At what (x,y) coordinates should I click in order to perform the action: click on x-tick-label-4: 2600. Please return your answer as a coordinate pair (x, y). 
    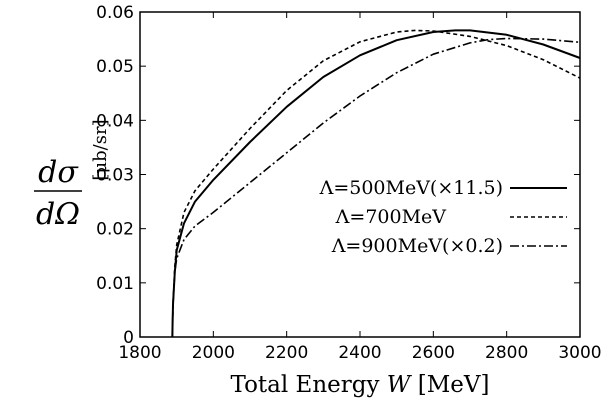
    Looking at the image, I should click on (433, 353).